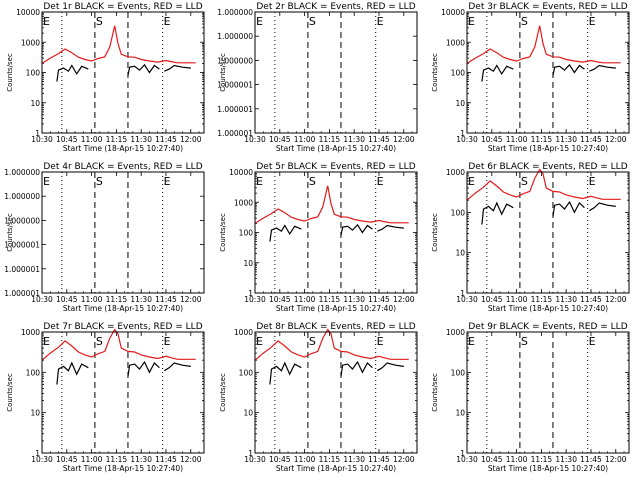 The width and height of the screenshot is (640, 480). Describe the element at coordinates (122, 327) in the screenshot. I see `panel-title: Det 7r BLACK = Events, RED = LLD` at that location.